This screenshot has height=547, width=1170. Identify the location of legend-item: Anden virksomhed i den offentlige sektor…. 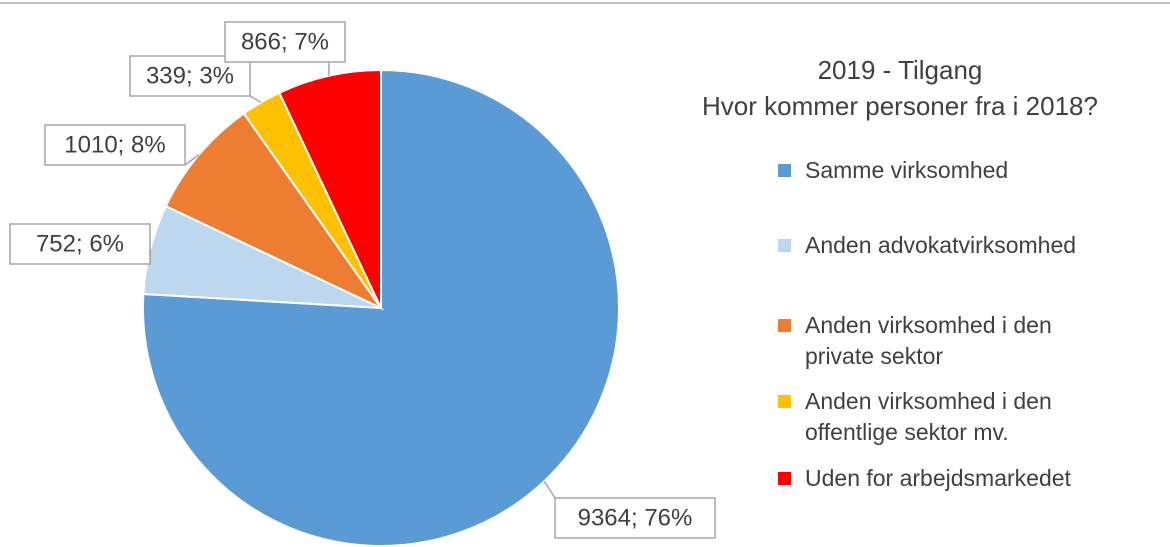
(968, 417).